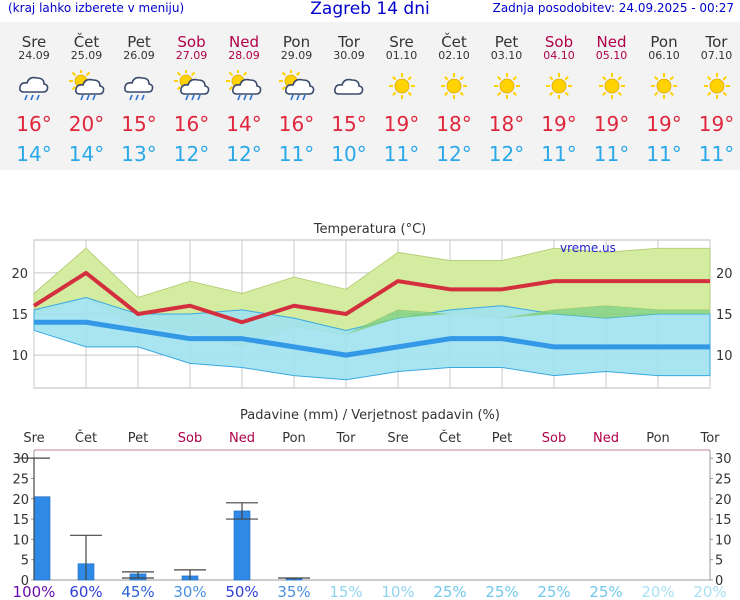 This screenshot has width=740, height=600. I want to click on precip-probability: 35%, so click(293, 591).